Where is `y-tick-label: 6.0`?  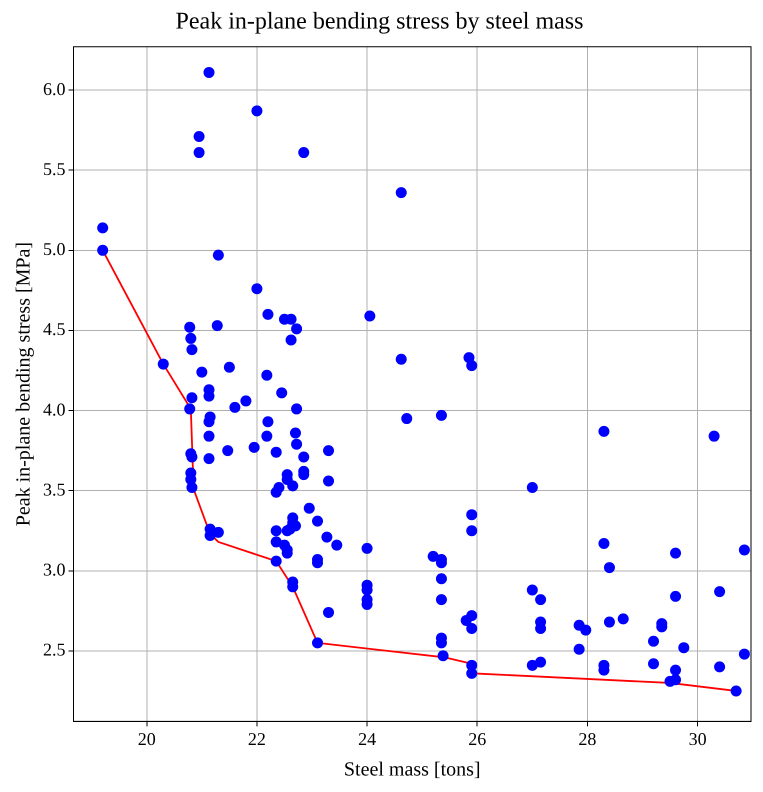 y-tick-label: 6.0 is located at coordinates (54, 88).